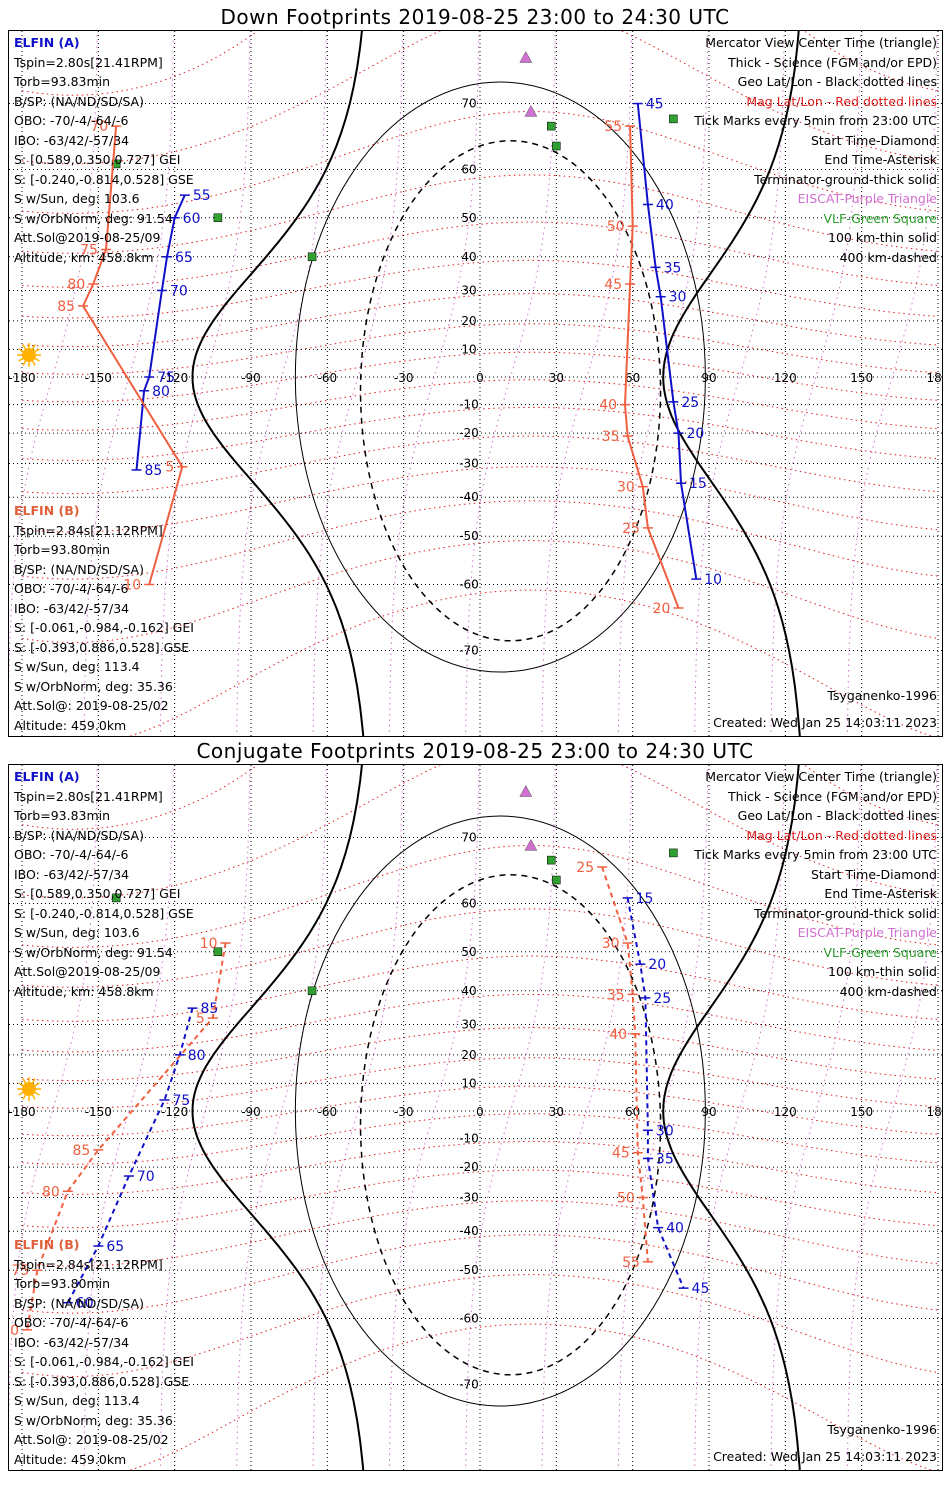 This screenshot has width=950, height=1500. Describe the element at coordinates (469, 1231) in the screenshot. I see `lat-tick-label: -40` at that location.